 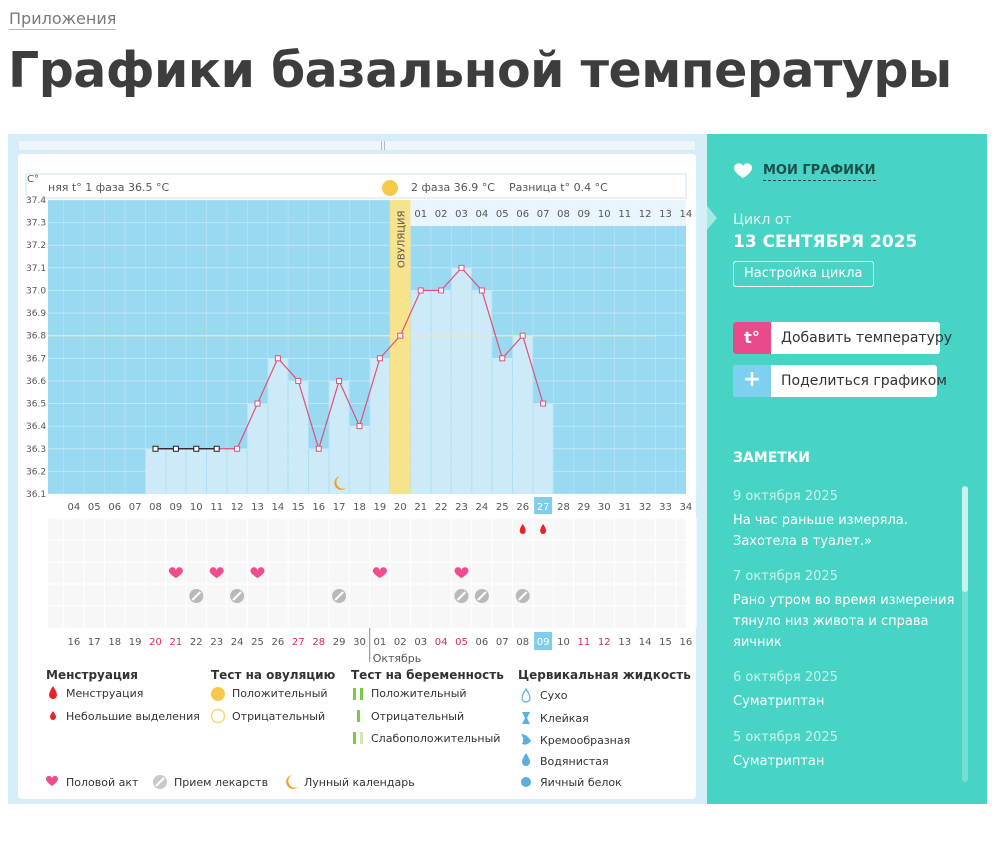 What do you see at coordinates (74, 642) in the screenshot?
I see `date-label: 16` at bounding box center [74, 642].